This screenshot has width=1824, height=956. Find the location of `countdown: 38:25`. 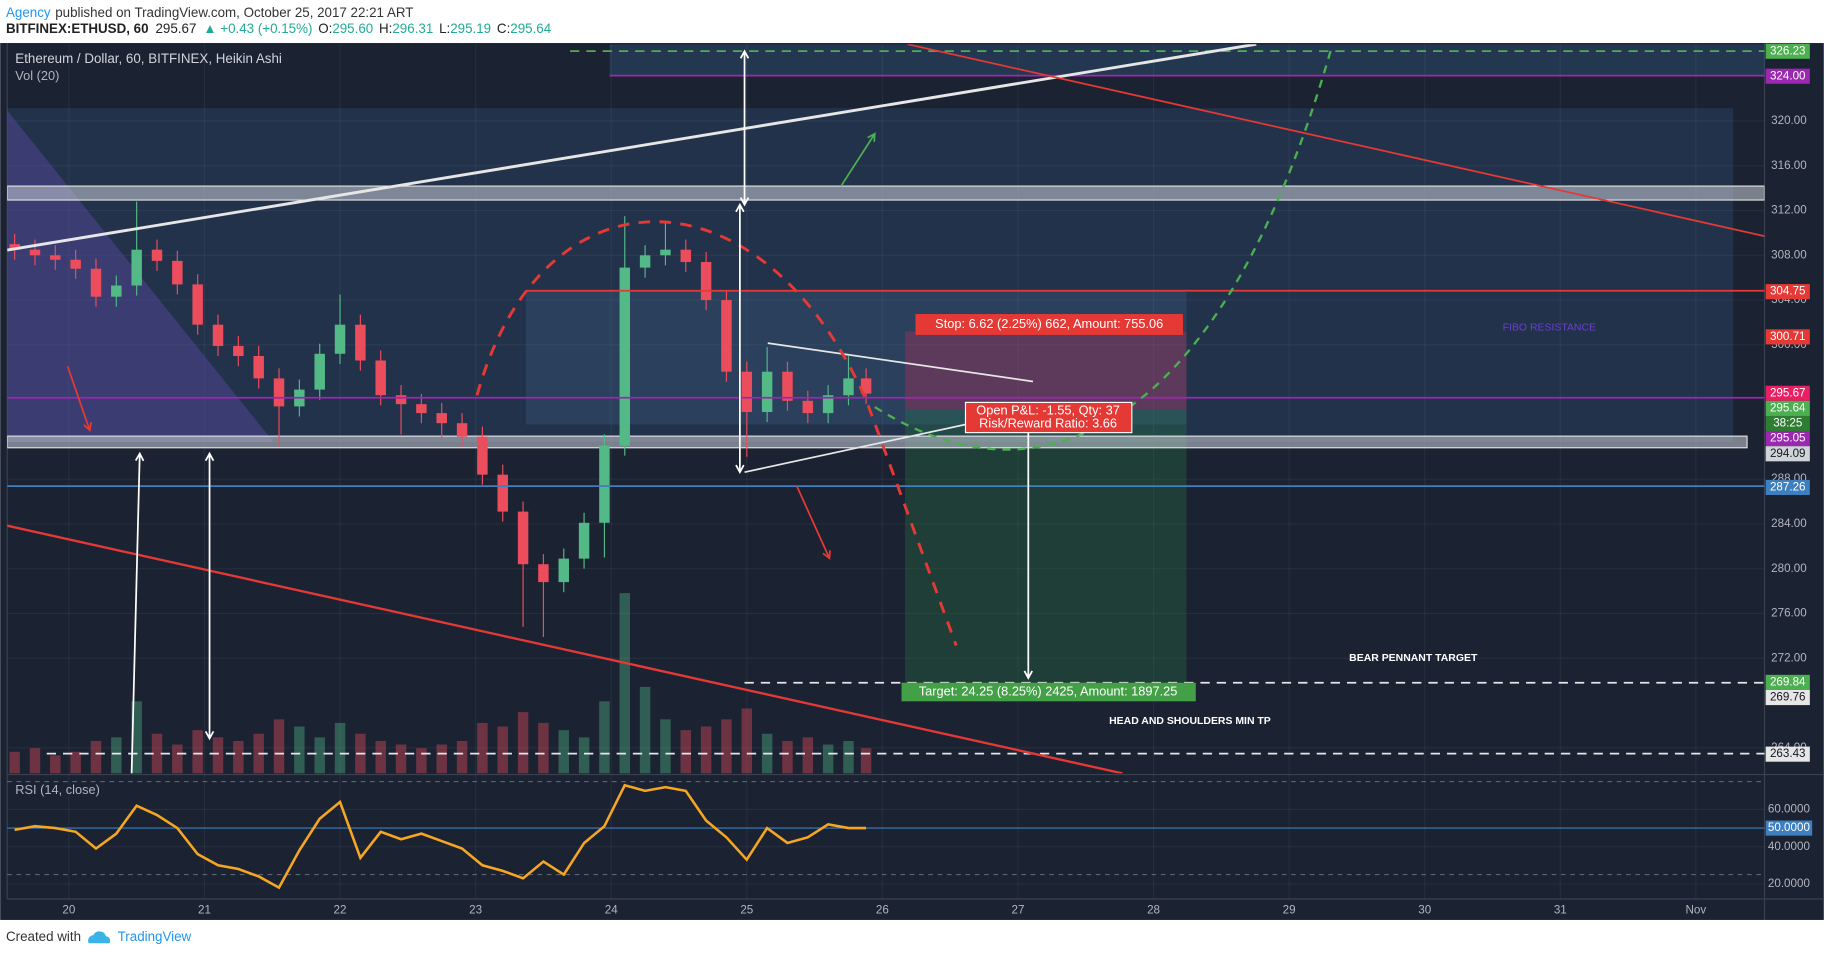

countdown: 38:25 is located at coordinates (1787, 423).